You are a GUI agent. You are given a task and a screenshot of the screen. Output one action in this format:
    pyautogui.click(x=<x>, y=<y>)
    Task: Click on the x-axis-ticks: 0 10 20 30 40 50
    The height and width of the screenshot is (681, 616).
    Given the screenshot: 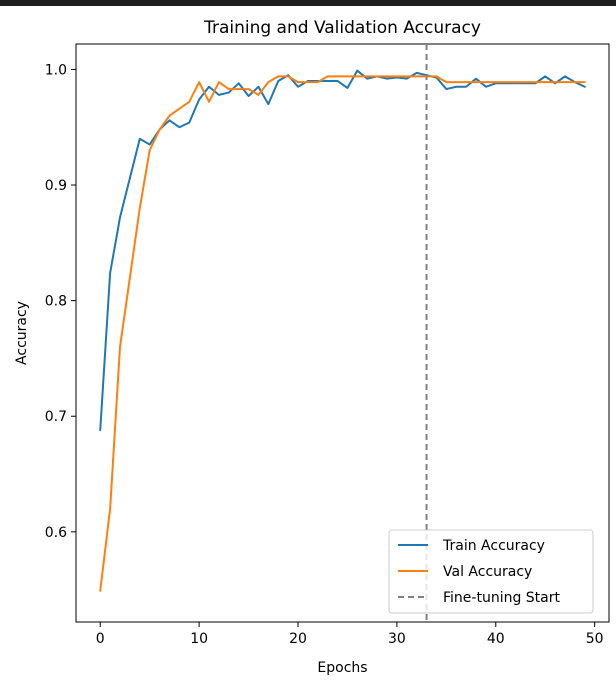 What is the action you would take?
    pyautogui.click(x=350, y=634)
    